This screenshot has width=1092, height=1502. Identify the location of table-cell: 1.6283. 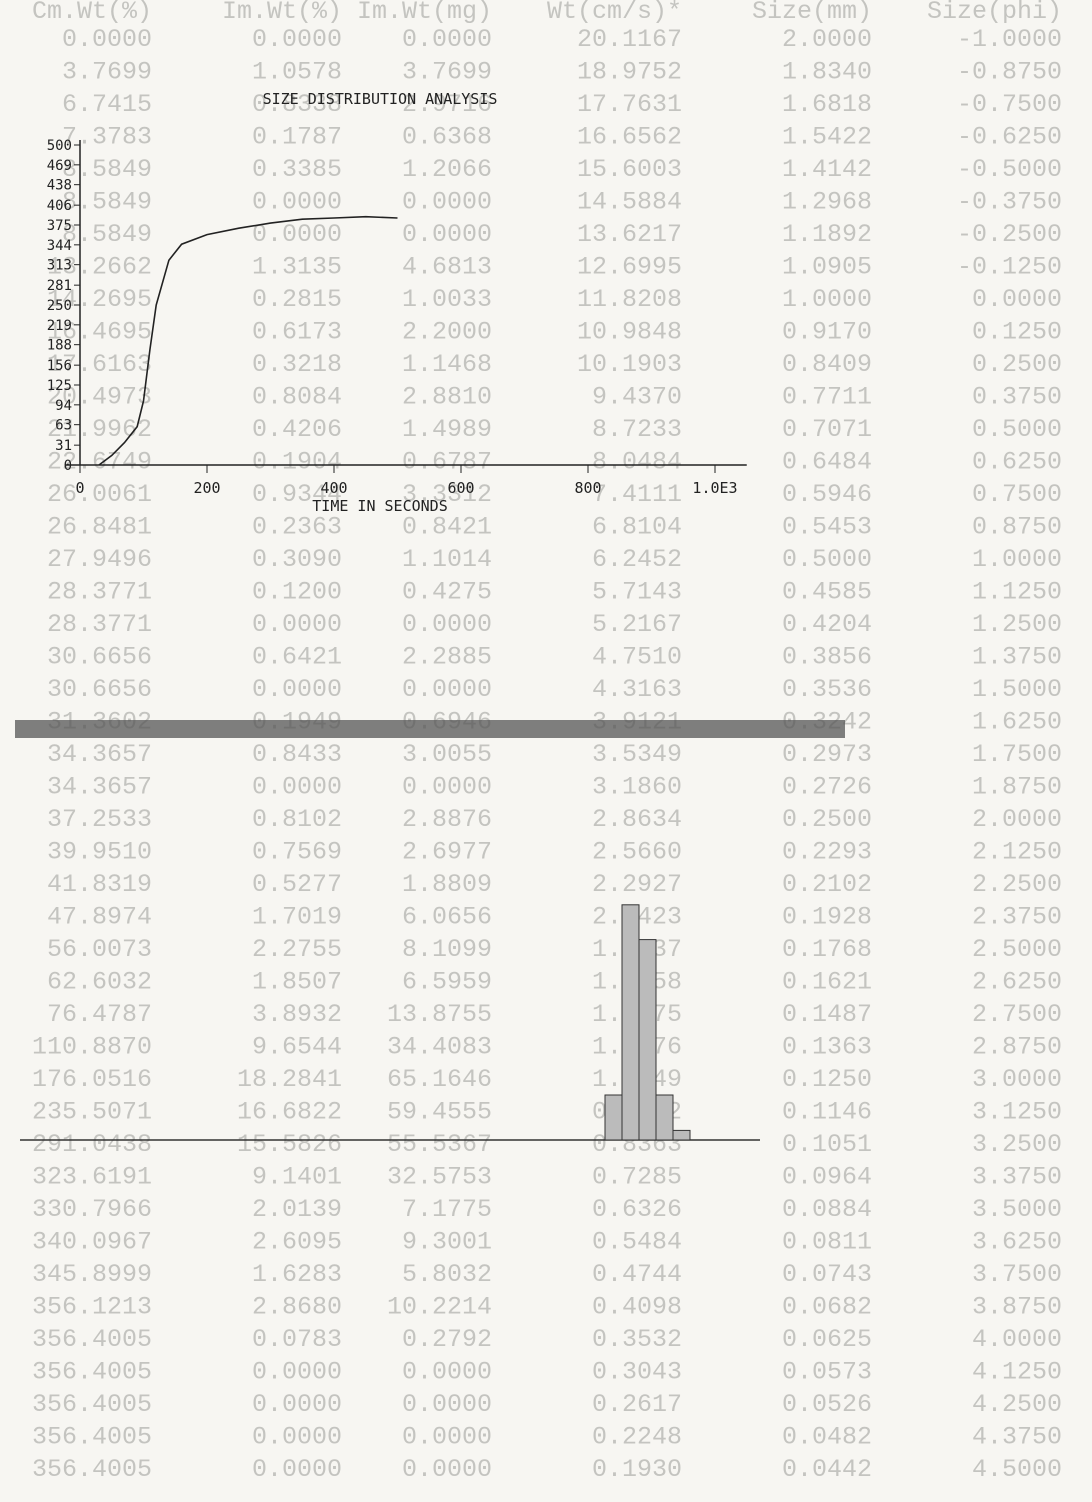
(297, 1274).